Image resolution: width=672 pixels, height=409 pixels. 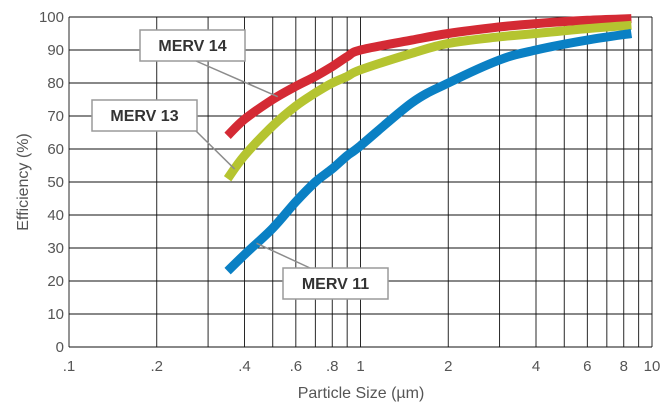 I want to click on x-tick-label: 4, so click(x=536, y=366).